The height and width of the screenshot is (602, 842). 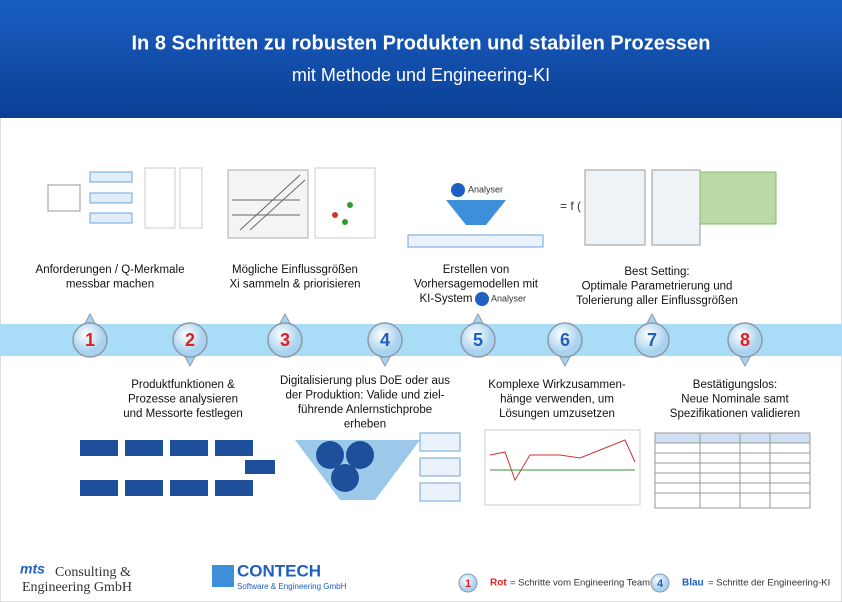 What do you see at coordinates (735, 400) in the screenshot?
I see `step-label: Neue Nominale samt` at bounding box center [735, 400].